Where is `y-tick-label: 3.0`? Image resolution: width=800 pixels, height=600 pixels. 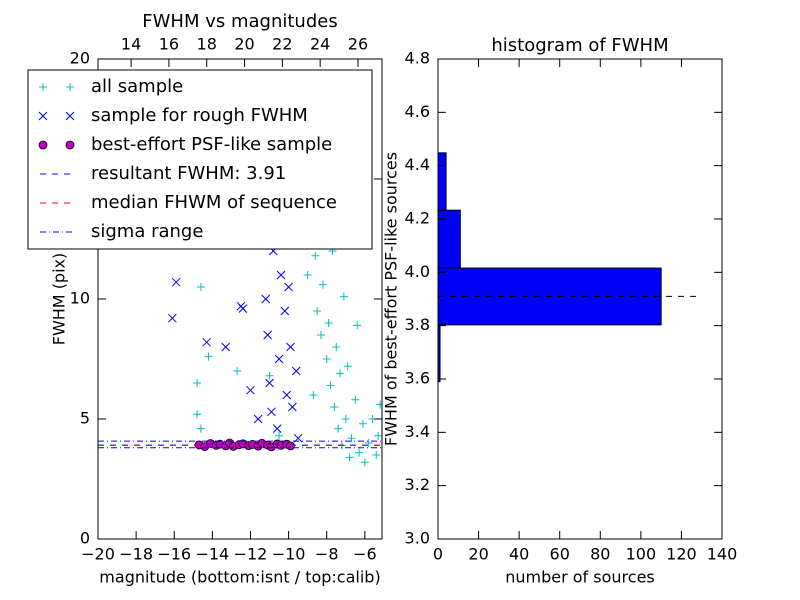
y-tick-label: 3.0 is located at coordinates (417, 538).